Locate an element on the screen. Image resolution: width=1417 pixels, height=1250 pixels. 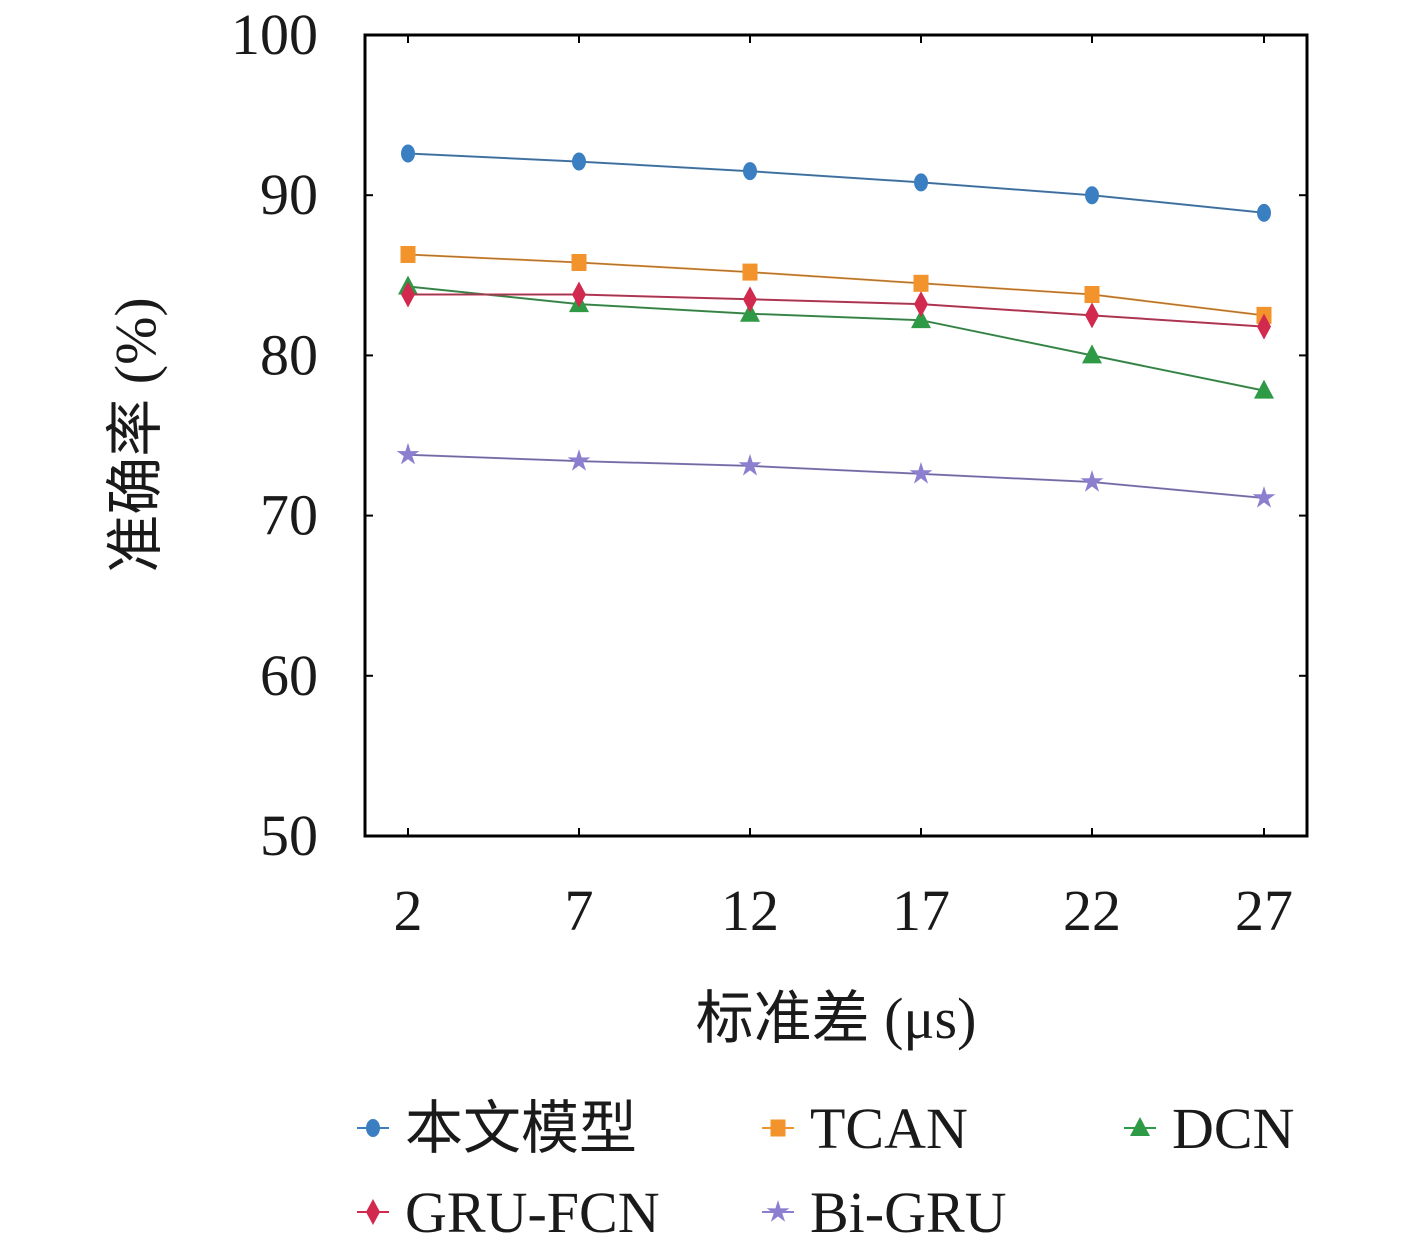
y-tick-label: 90 is located at coordinates (289, 194).